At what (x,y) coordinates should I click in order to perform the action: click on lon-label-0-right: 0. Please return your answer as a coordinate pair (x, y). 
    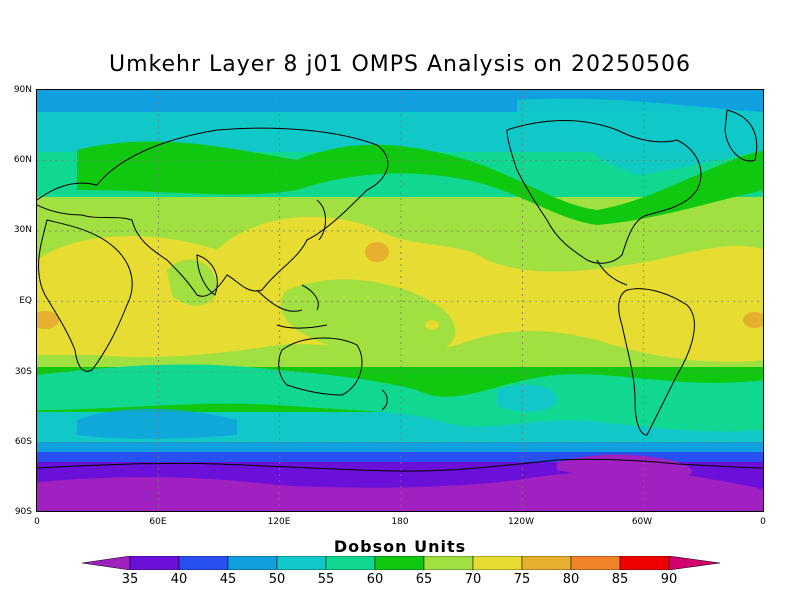
    Looking at the image, I should click on (763, 522).